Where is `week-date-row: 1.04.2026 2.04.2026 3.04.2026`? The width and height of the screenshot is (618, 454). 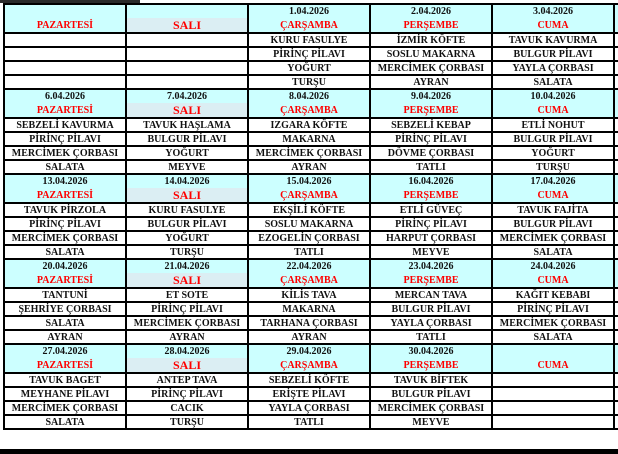 week-date-row: 1.04.2026 2.04.2026 3.04.2026 is located at coordinates (310, 10).